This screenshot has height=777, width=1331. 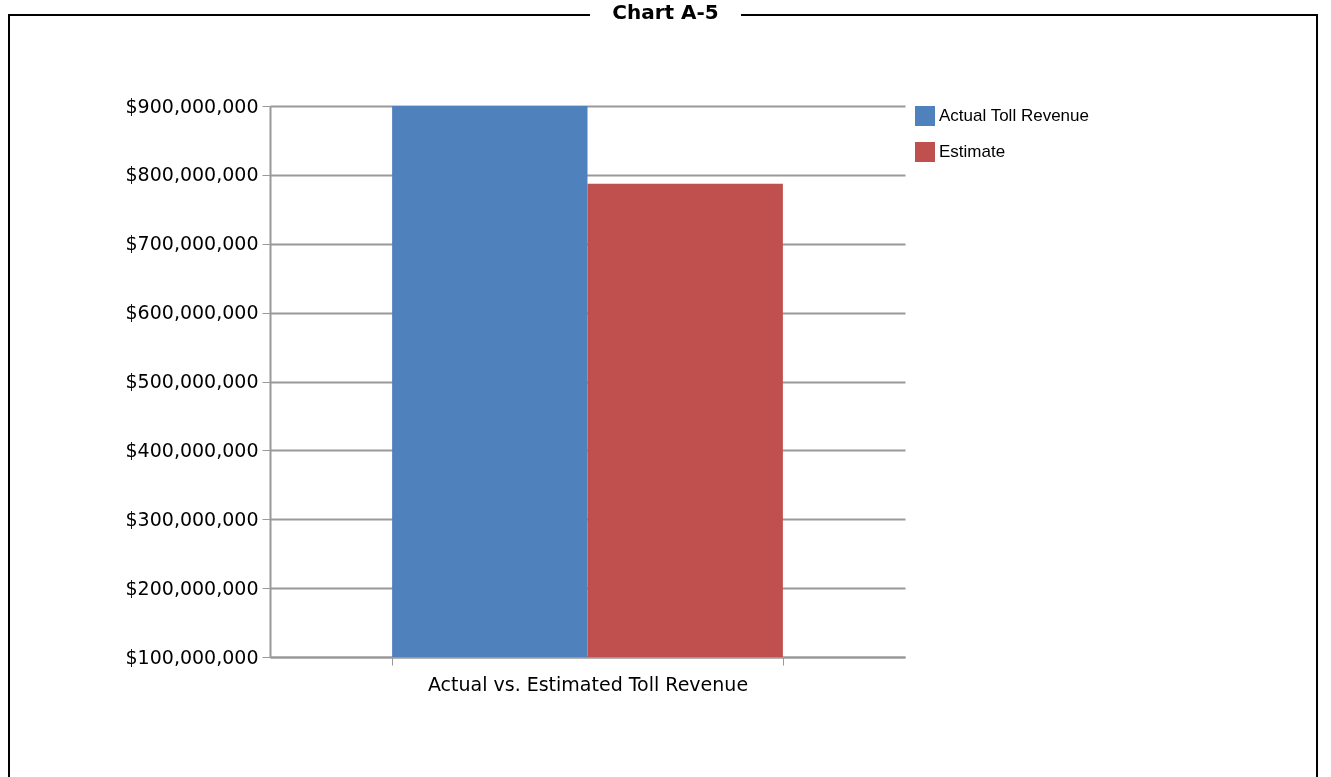 I want to click on x-tick-label: Actual vs. Estimated Toll Revenue, so click(x=588, y=683).